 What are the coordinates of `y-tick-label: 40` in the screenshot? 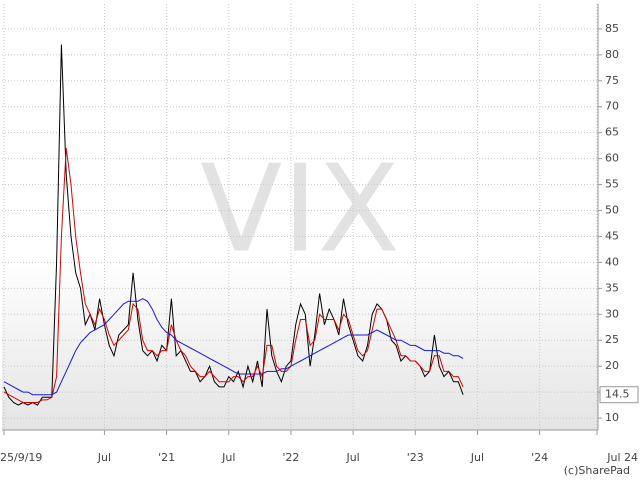 It's located at (612, 261).